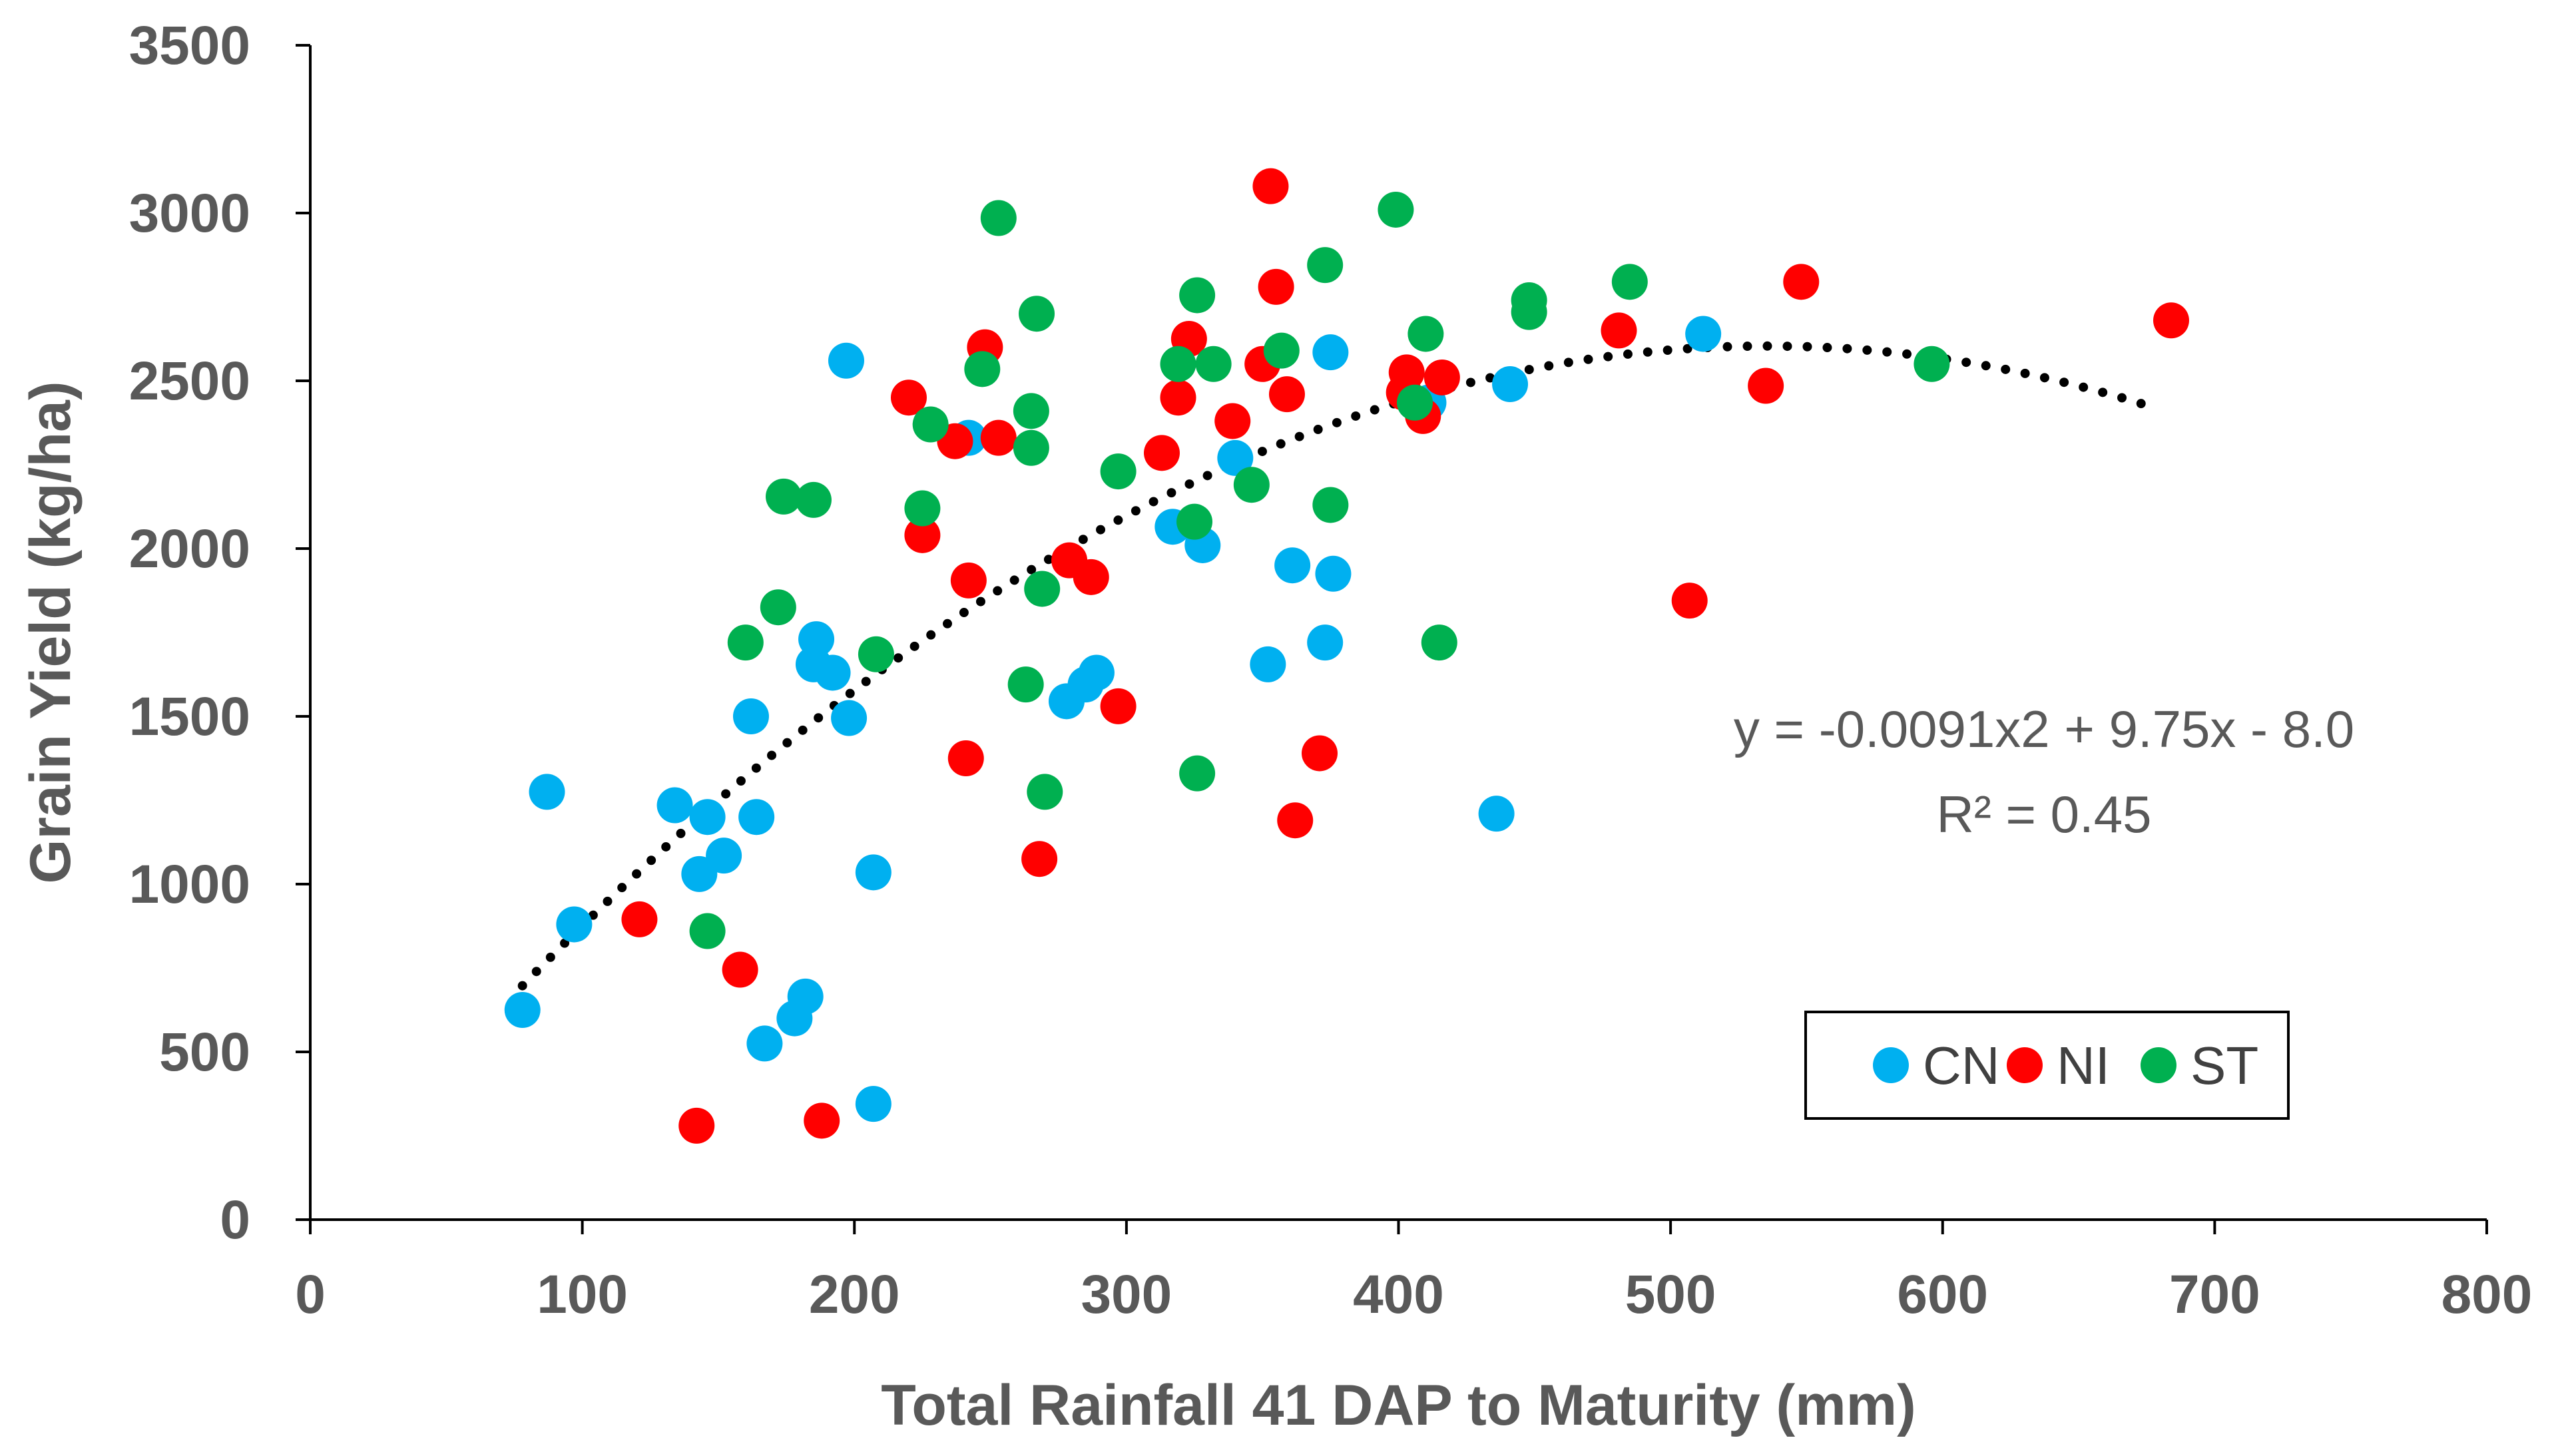  What do you see at coordinates (2043, 814) in the screenshot?
I see `r-squared-label: R² = 0.45` at bounding box center [2043, 814].